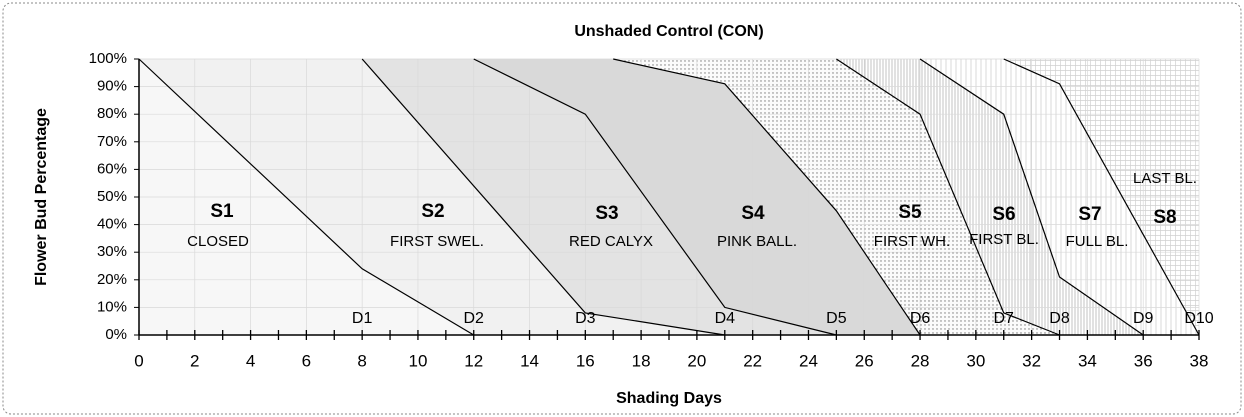 This screenshot has height=417, width=1244. I want to click on x-tick-label: 26, so click(864, 360).